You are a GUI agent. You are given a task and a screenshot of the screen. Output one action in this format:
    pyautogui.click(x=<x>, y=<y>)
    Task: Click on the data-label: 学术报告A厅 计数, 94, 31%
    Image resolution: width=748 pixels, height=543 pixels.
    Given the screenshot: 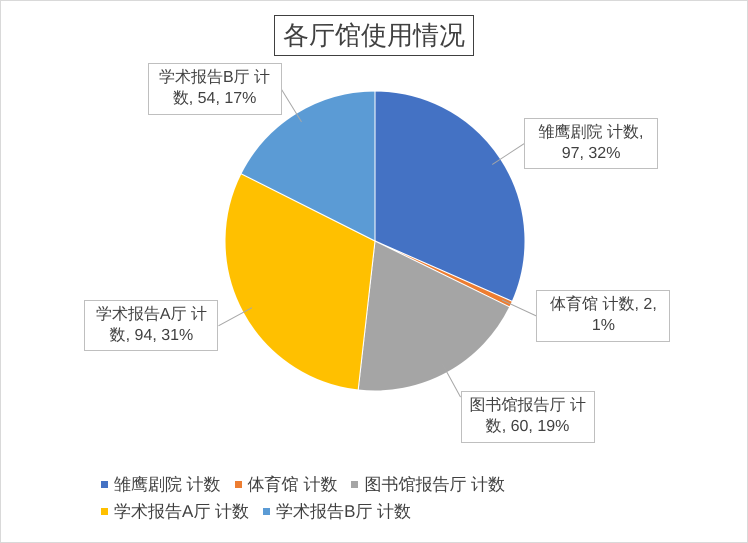 What is the action you would take?
    pyautogui.click(x=151, y=326)
    